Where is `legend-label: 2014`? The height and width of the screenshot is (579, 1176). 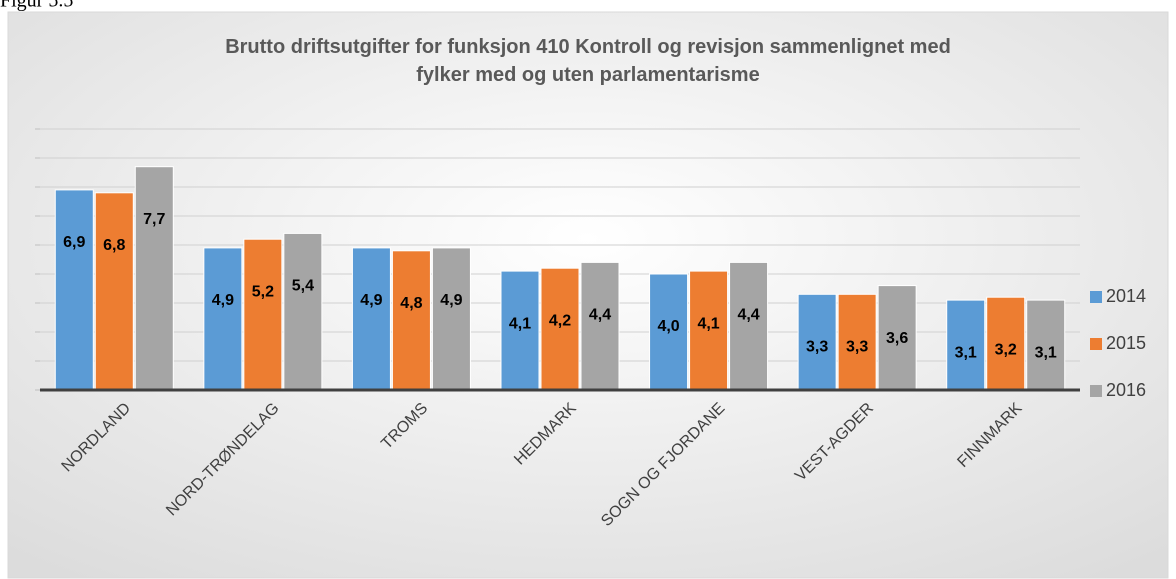 legend-label: 2014 is located at coordinates (1126, 296).